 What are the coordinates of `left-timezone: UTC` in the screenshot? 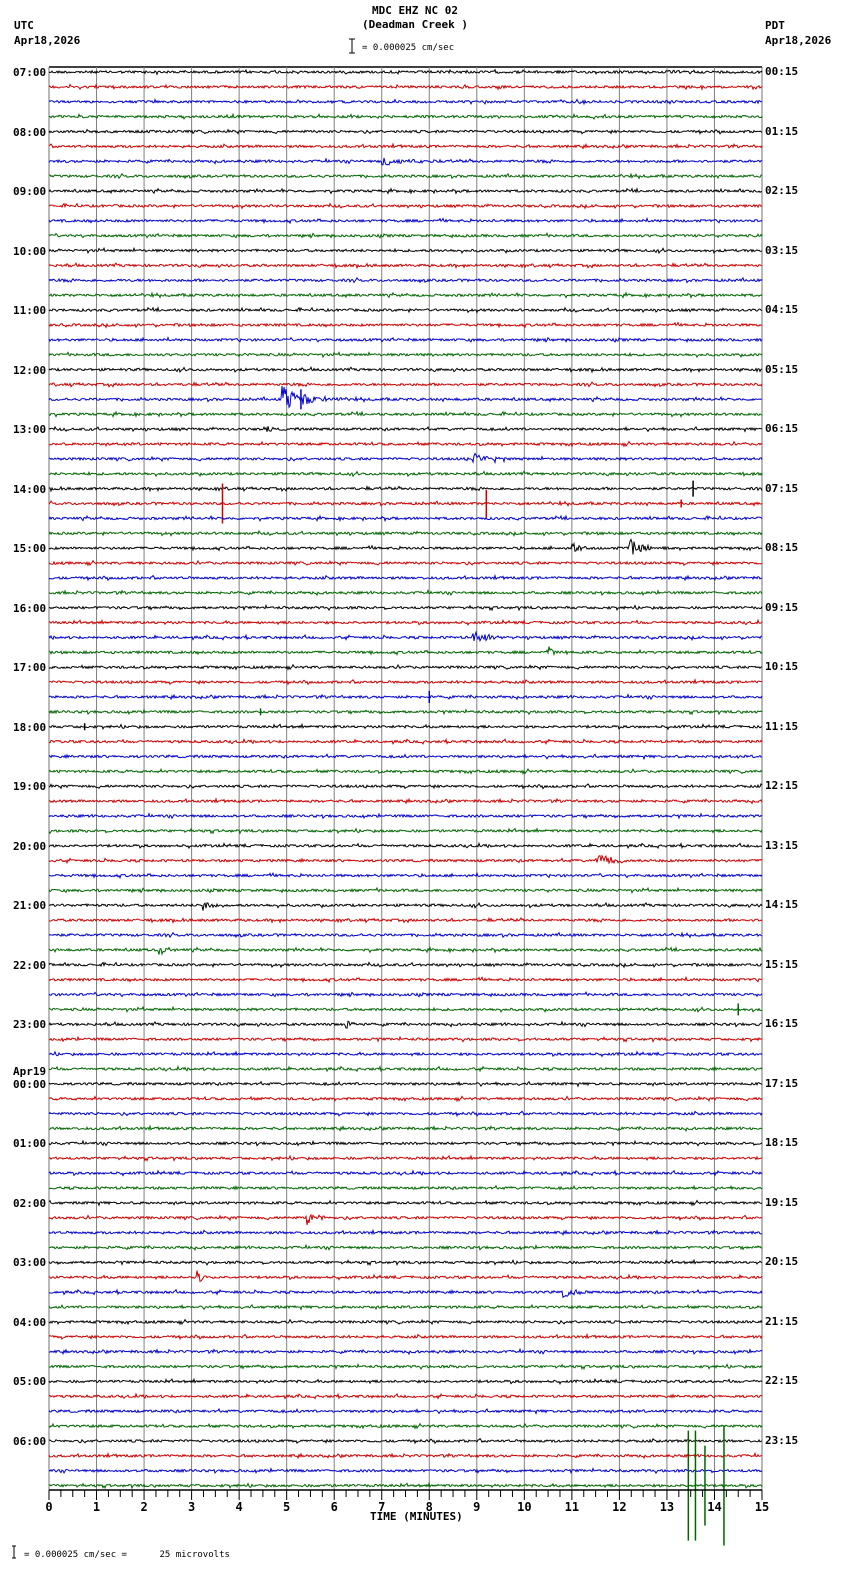 It's located at (24, 25).